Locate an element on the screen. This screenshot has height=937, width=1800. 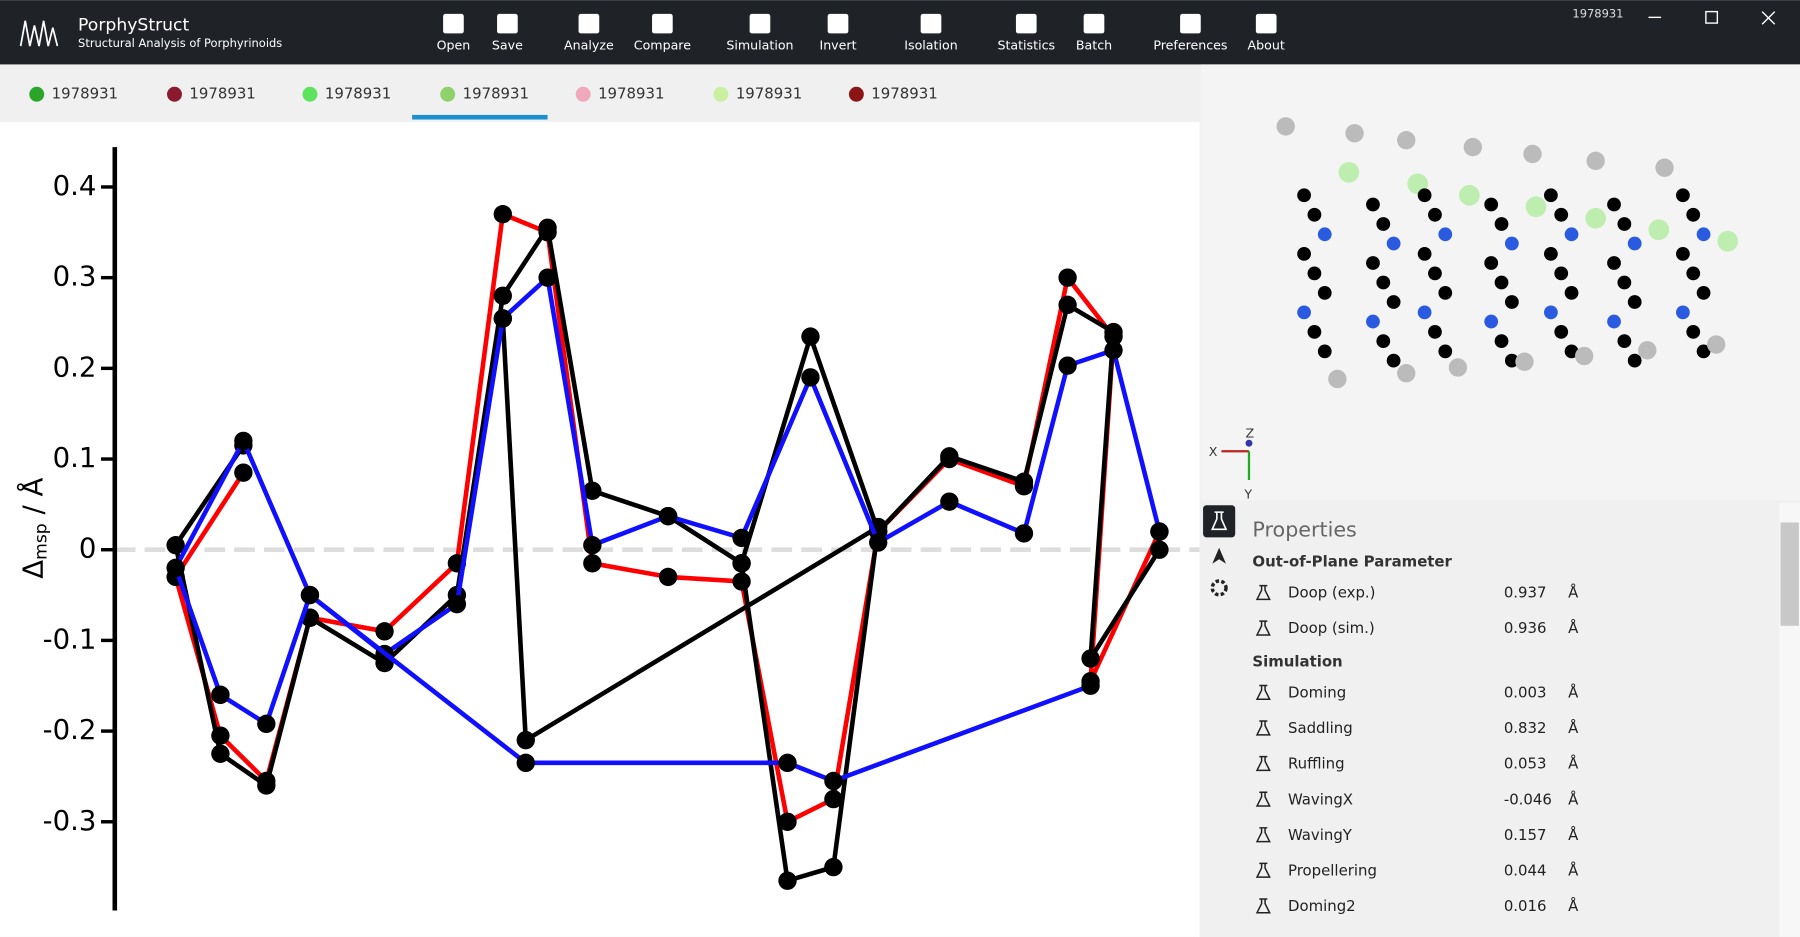
y-tick-label: 0.2 is located at coordinates (75, 367).